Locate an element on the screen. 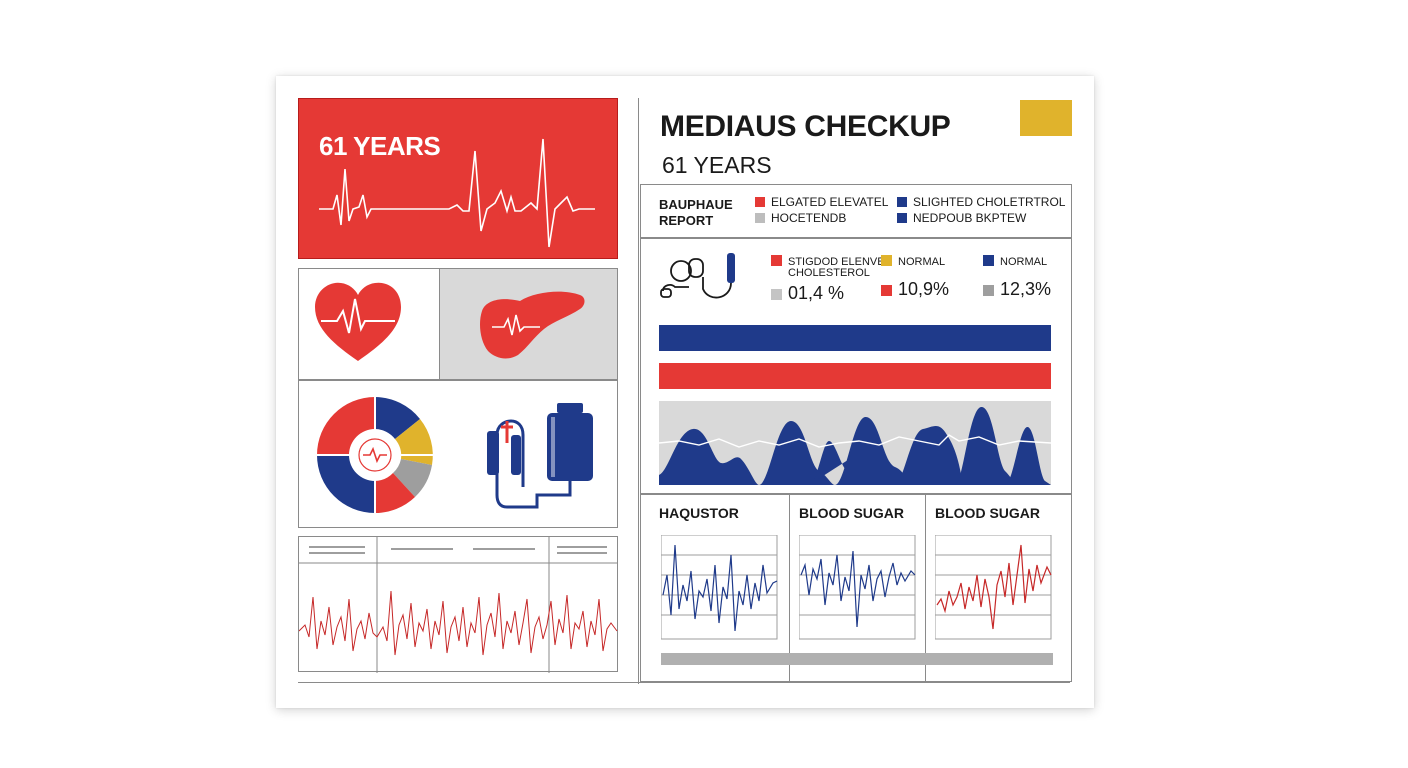  stat3-value-wrap: 12,3% is located at coordinates (1017, 289).